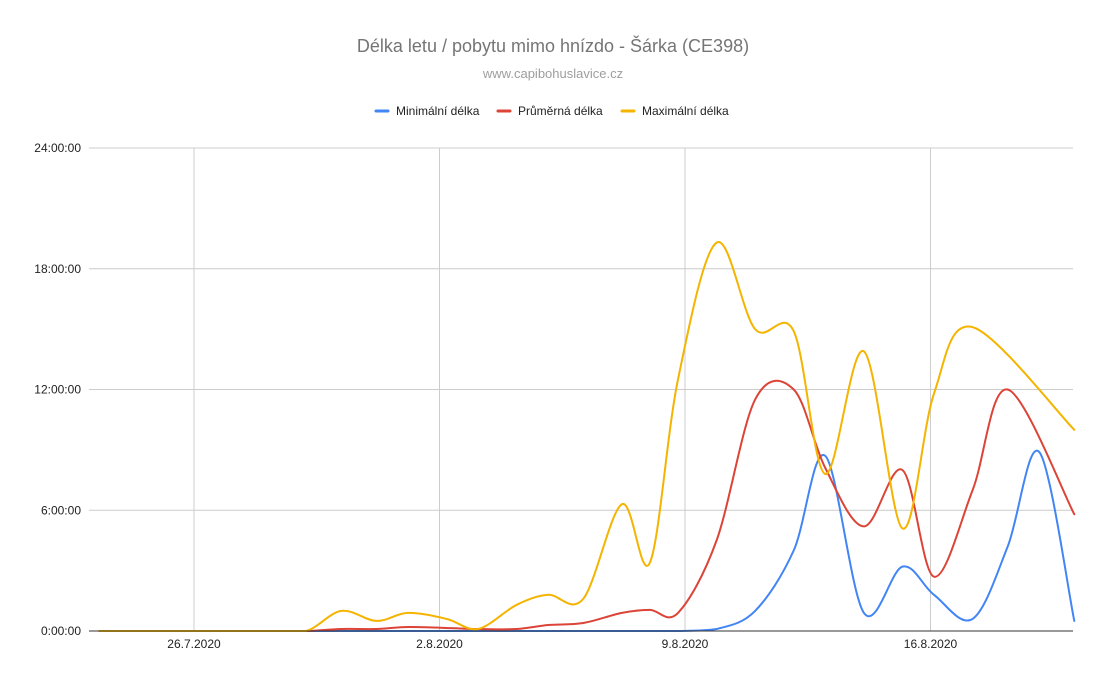 Image resolution: width=1107 pixels, height=685 pixels. I want to click on x-axis: 26.7.2020 2.8.2020 9.8.2020 16.8.2020, so click(581, 640).